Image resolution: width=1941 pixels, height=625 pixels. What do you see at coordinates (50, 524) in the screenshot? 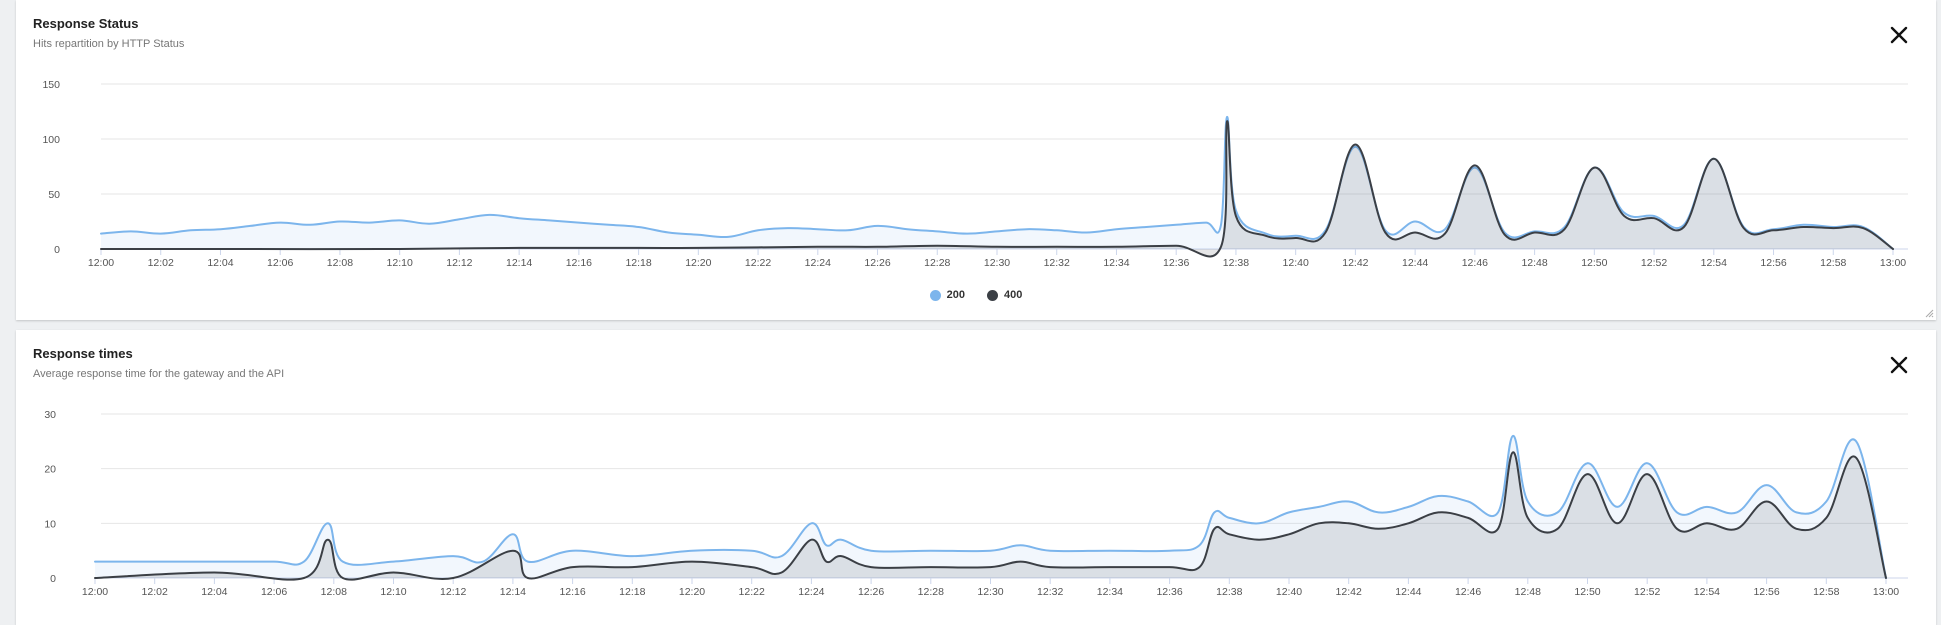
I see `y-tick-label: 10` at bounding box center [50, 524].